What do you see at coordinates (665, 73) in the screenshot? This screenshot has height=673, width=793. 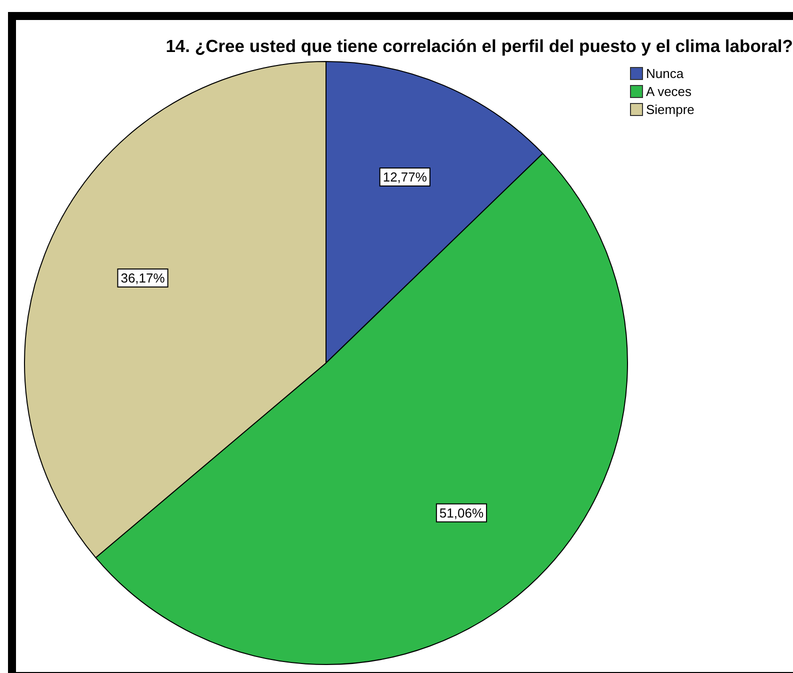 I see `legend-label: Nunca` at bounding box center [665, 73].